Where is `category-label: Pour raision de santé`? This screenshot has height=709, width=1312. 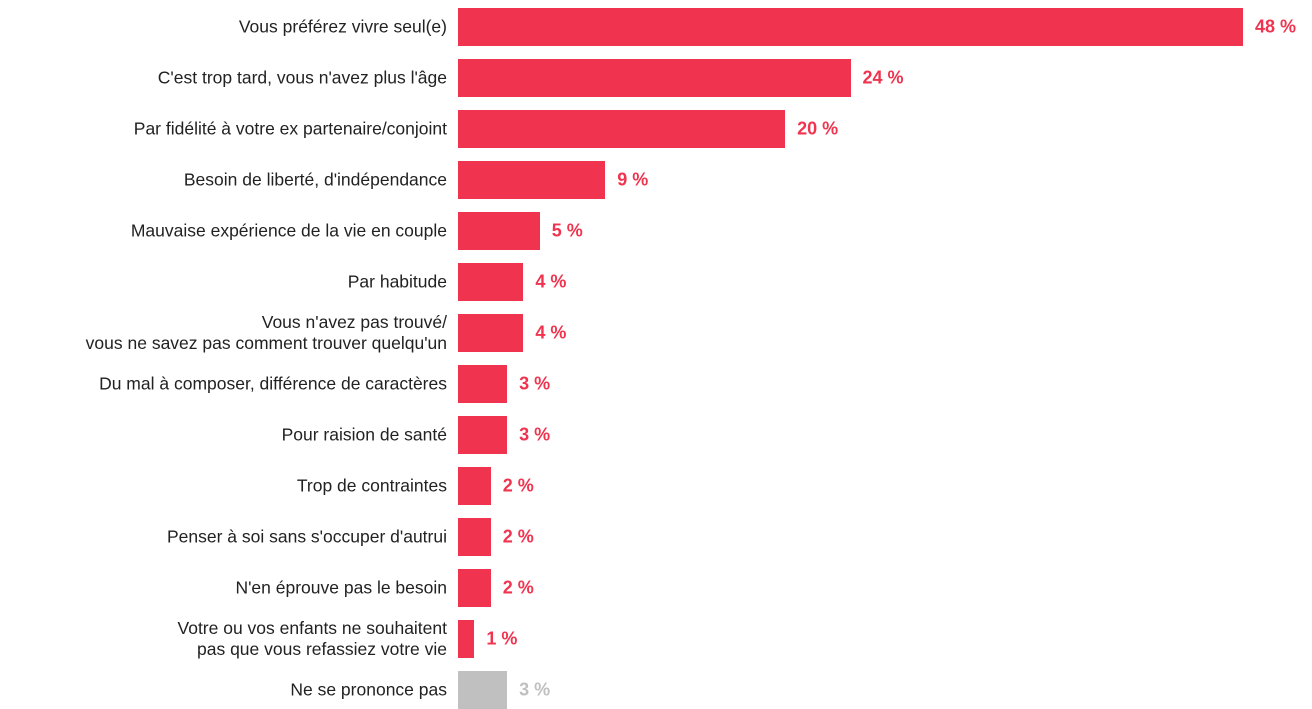
category-label: Pour raision de santé is located at coordinates (364, 434).